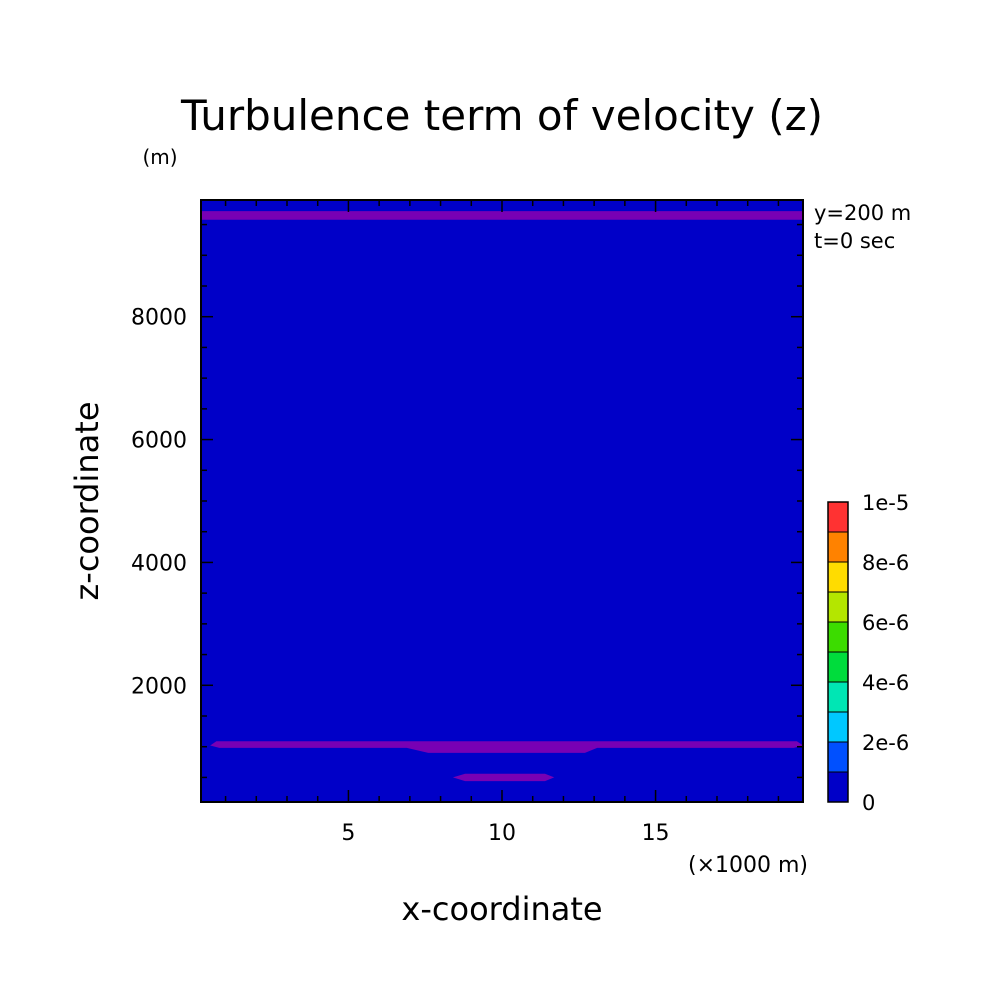 The image size is (1004, 1004). Describe the element at coordinates (501, 909) in the screenshot. I see `x-axis-label: x-coordinate` at that location.